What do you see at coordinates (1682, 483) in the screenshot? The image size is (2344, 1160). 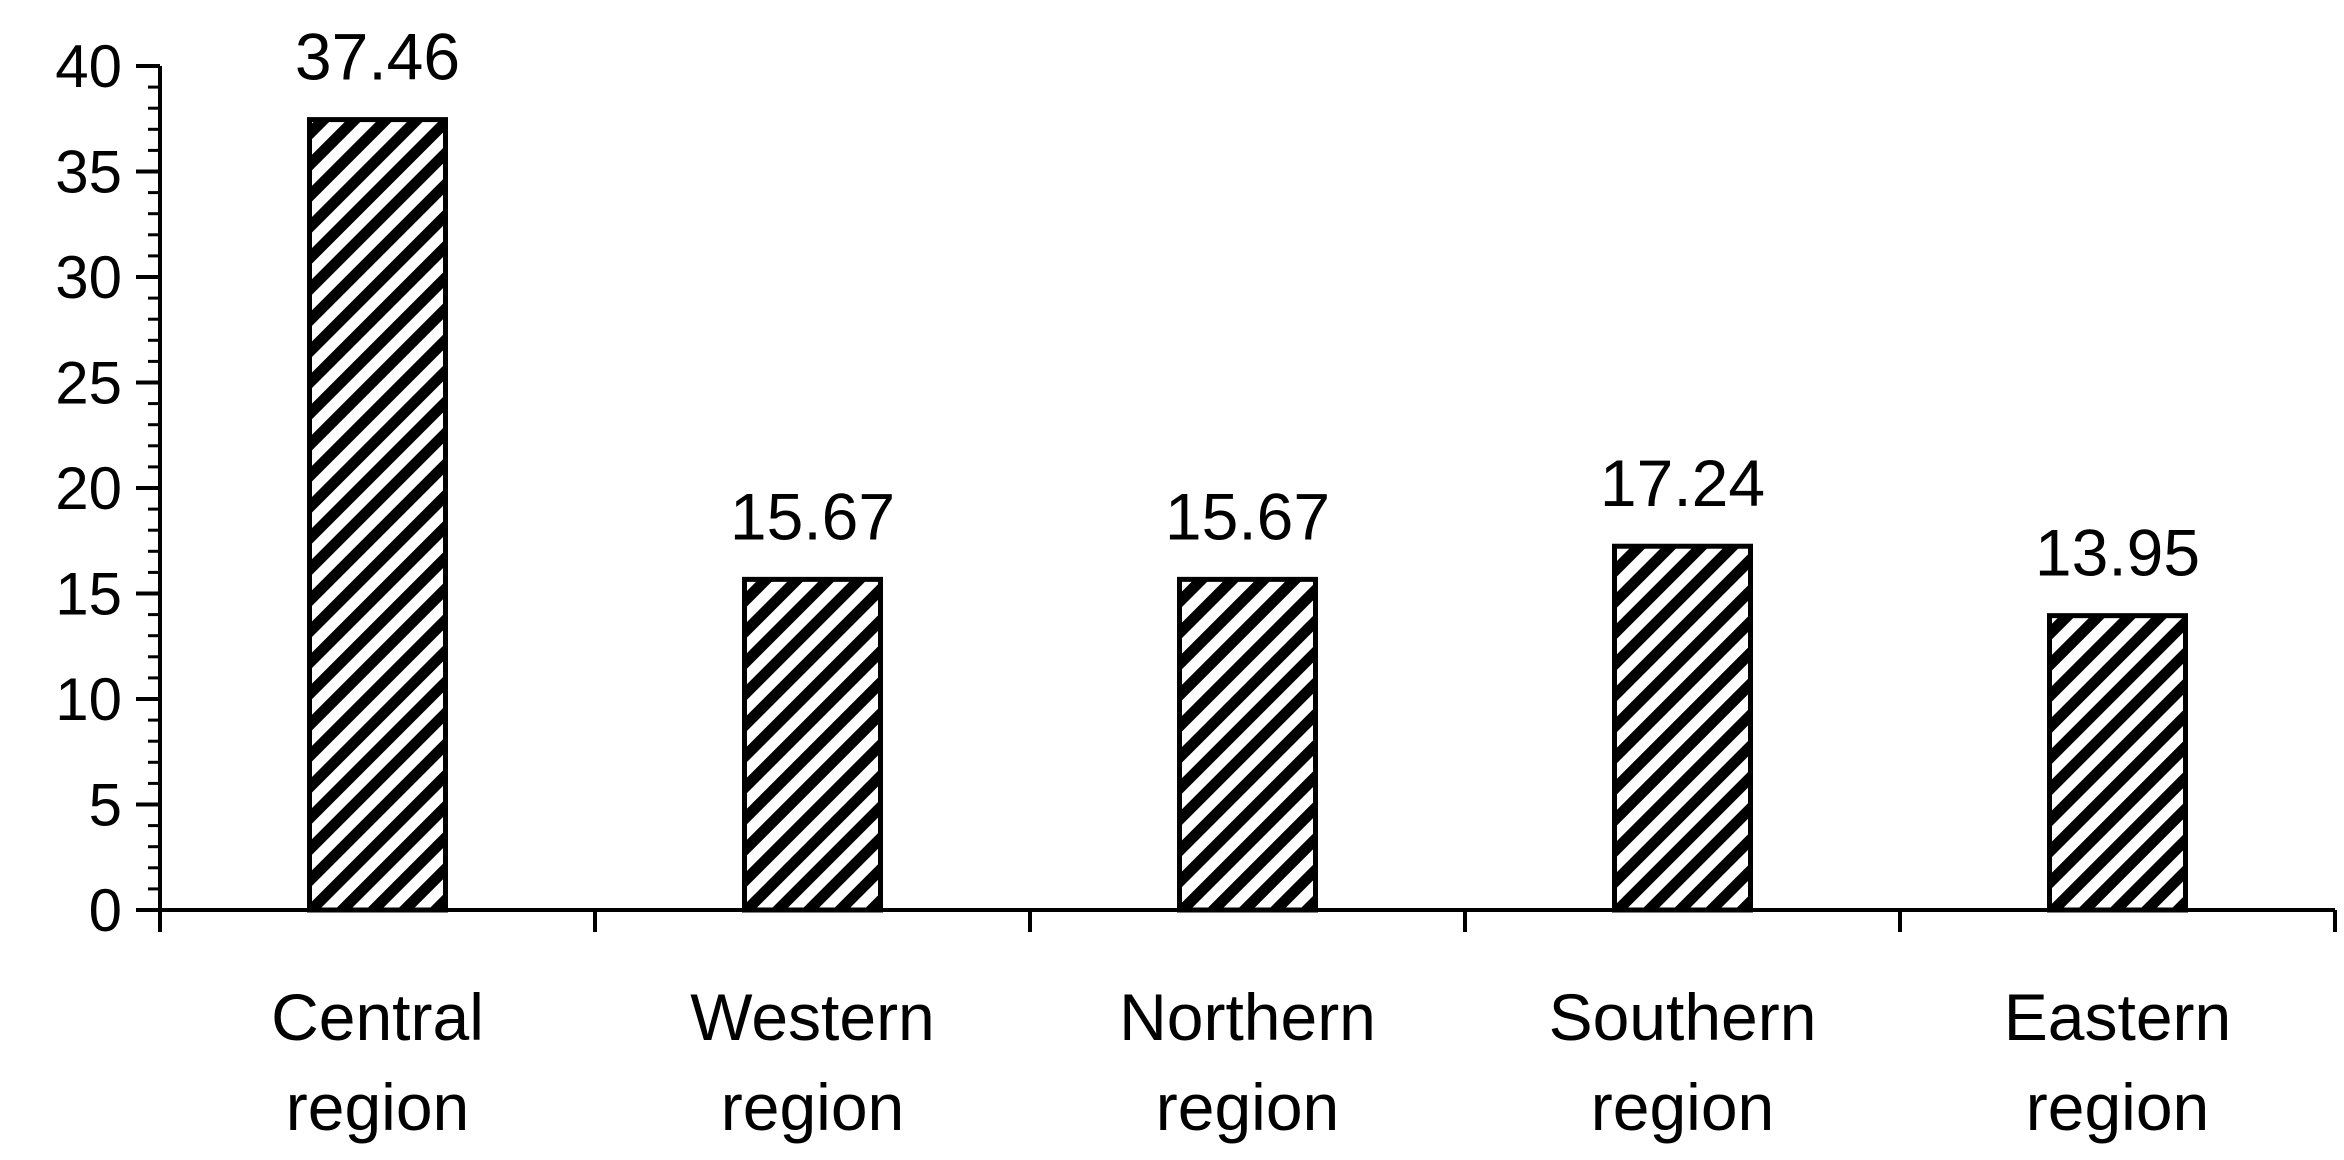 I see `bar-value-label: 17.24` at bounding box center [1682, 483].